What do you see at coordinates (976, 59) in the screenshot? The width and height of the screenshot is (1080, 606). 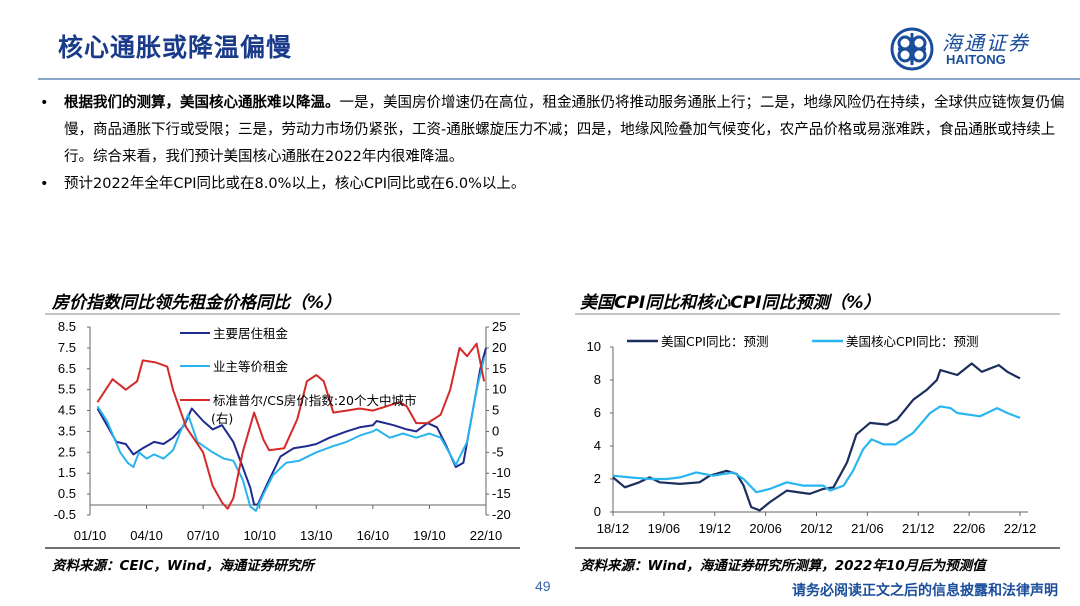 I see `logo-text-en: HAITONG` at bounding box center [976, 59].